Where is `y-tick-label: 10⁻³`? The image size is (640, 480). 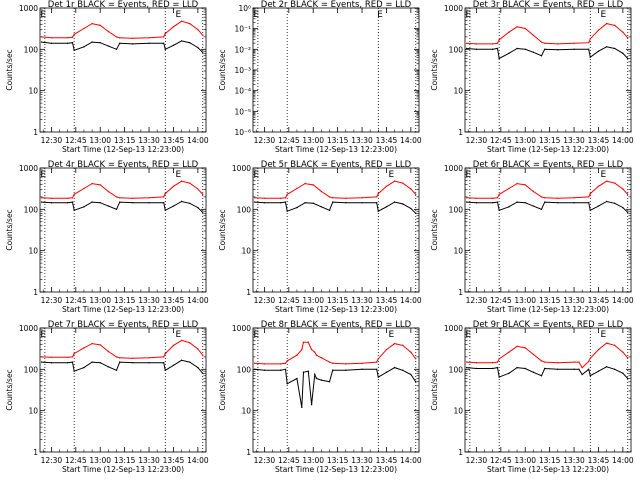
y-tick-label: 10⁻³ is located at coordinates (242, 70).